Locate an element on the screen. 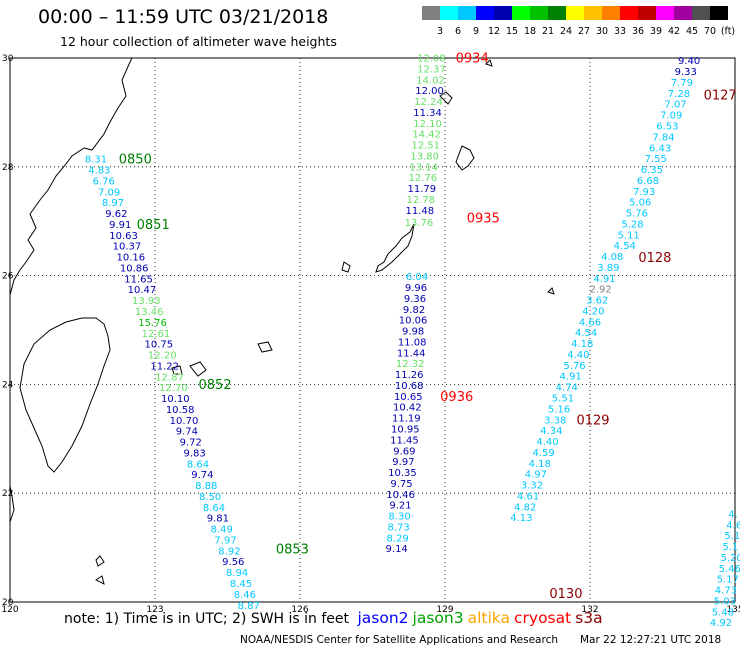 The height and width of the screenshot is (650, 740). wave-height-value: 7.84 is located at coordinates (663, 137).